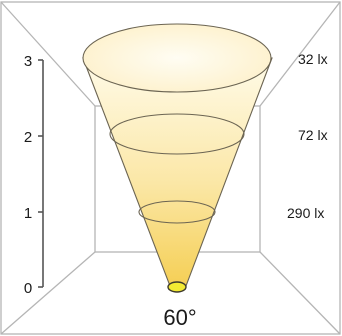  Describe the element at coordinates (28, 61) in the screenshot. I see `tick-label-3: 3` at that location.